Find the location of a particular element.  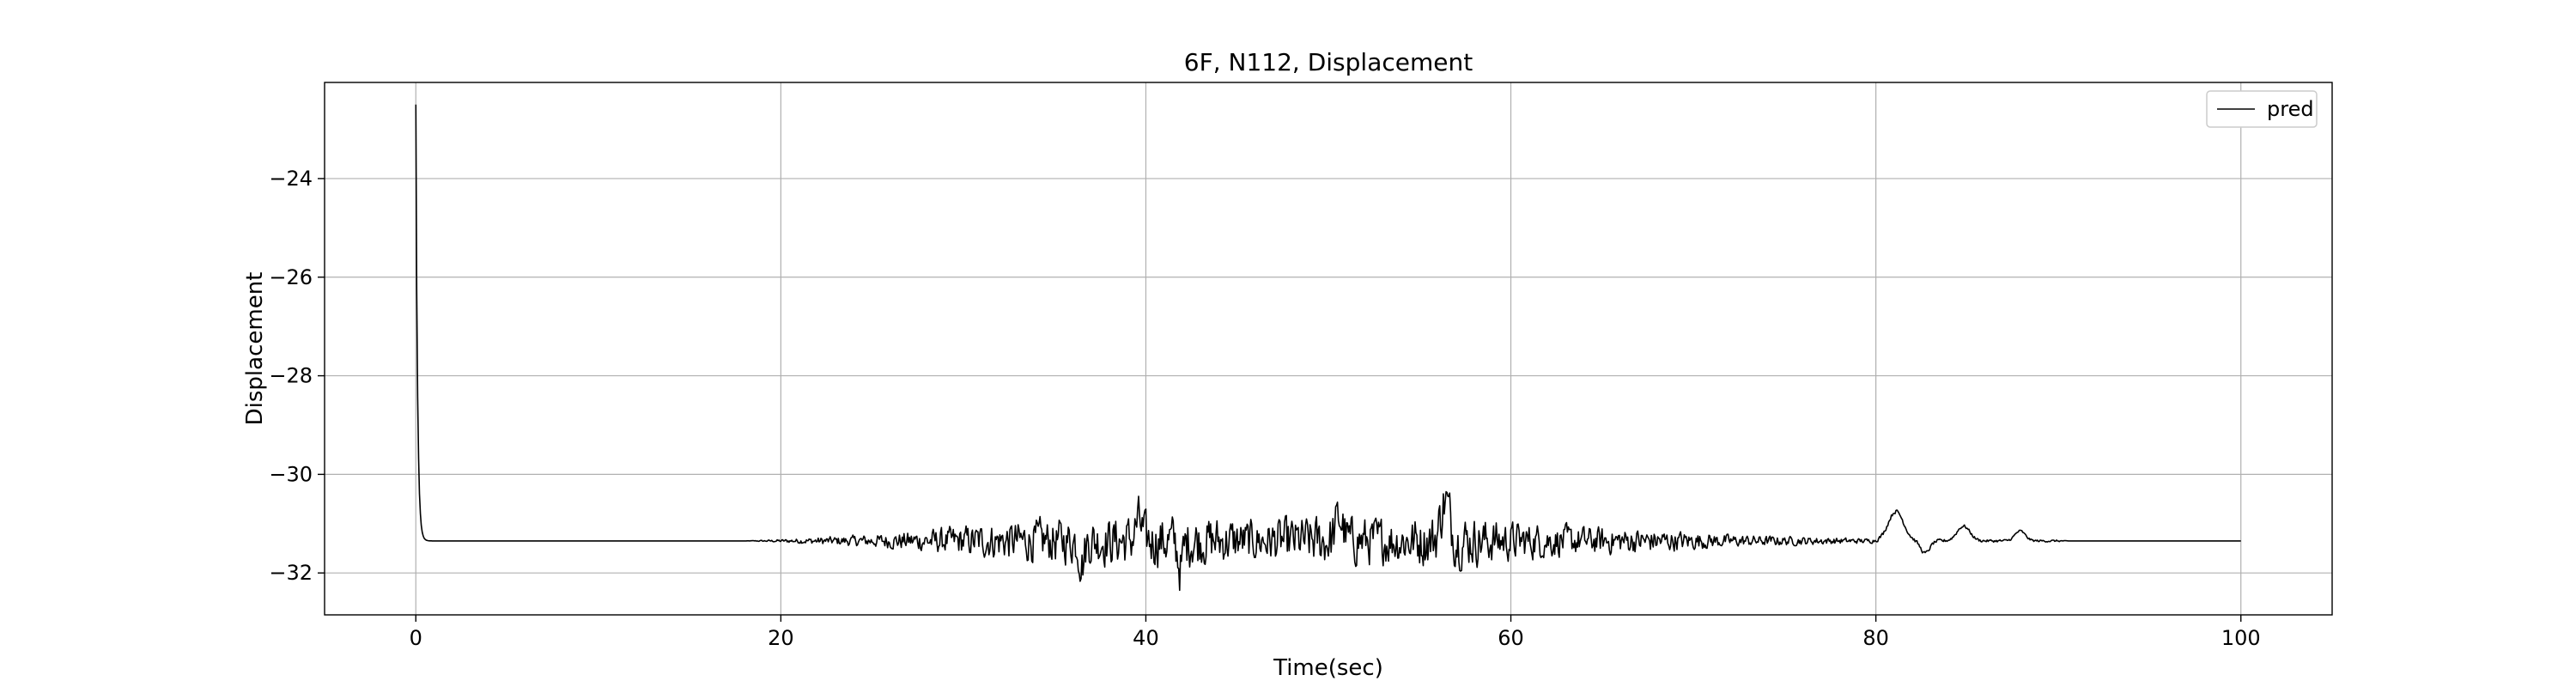

x-tick-label: 60 is located at coordinates (1511, 638).